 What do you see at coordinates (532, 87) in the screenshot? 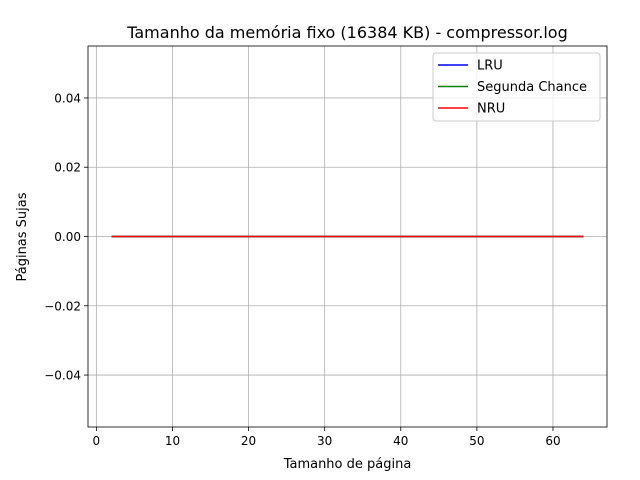
I see `legend-label: Segunda Chance` at bounding box center [532, 87].